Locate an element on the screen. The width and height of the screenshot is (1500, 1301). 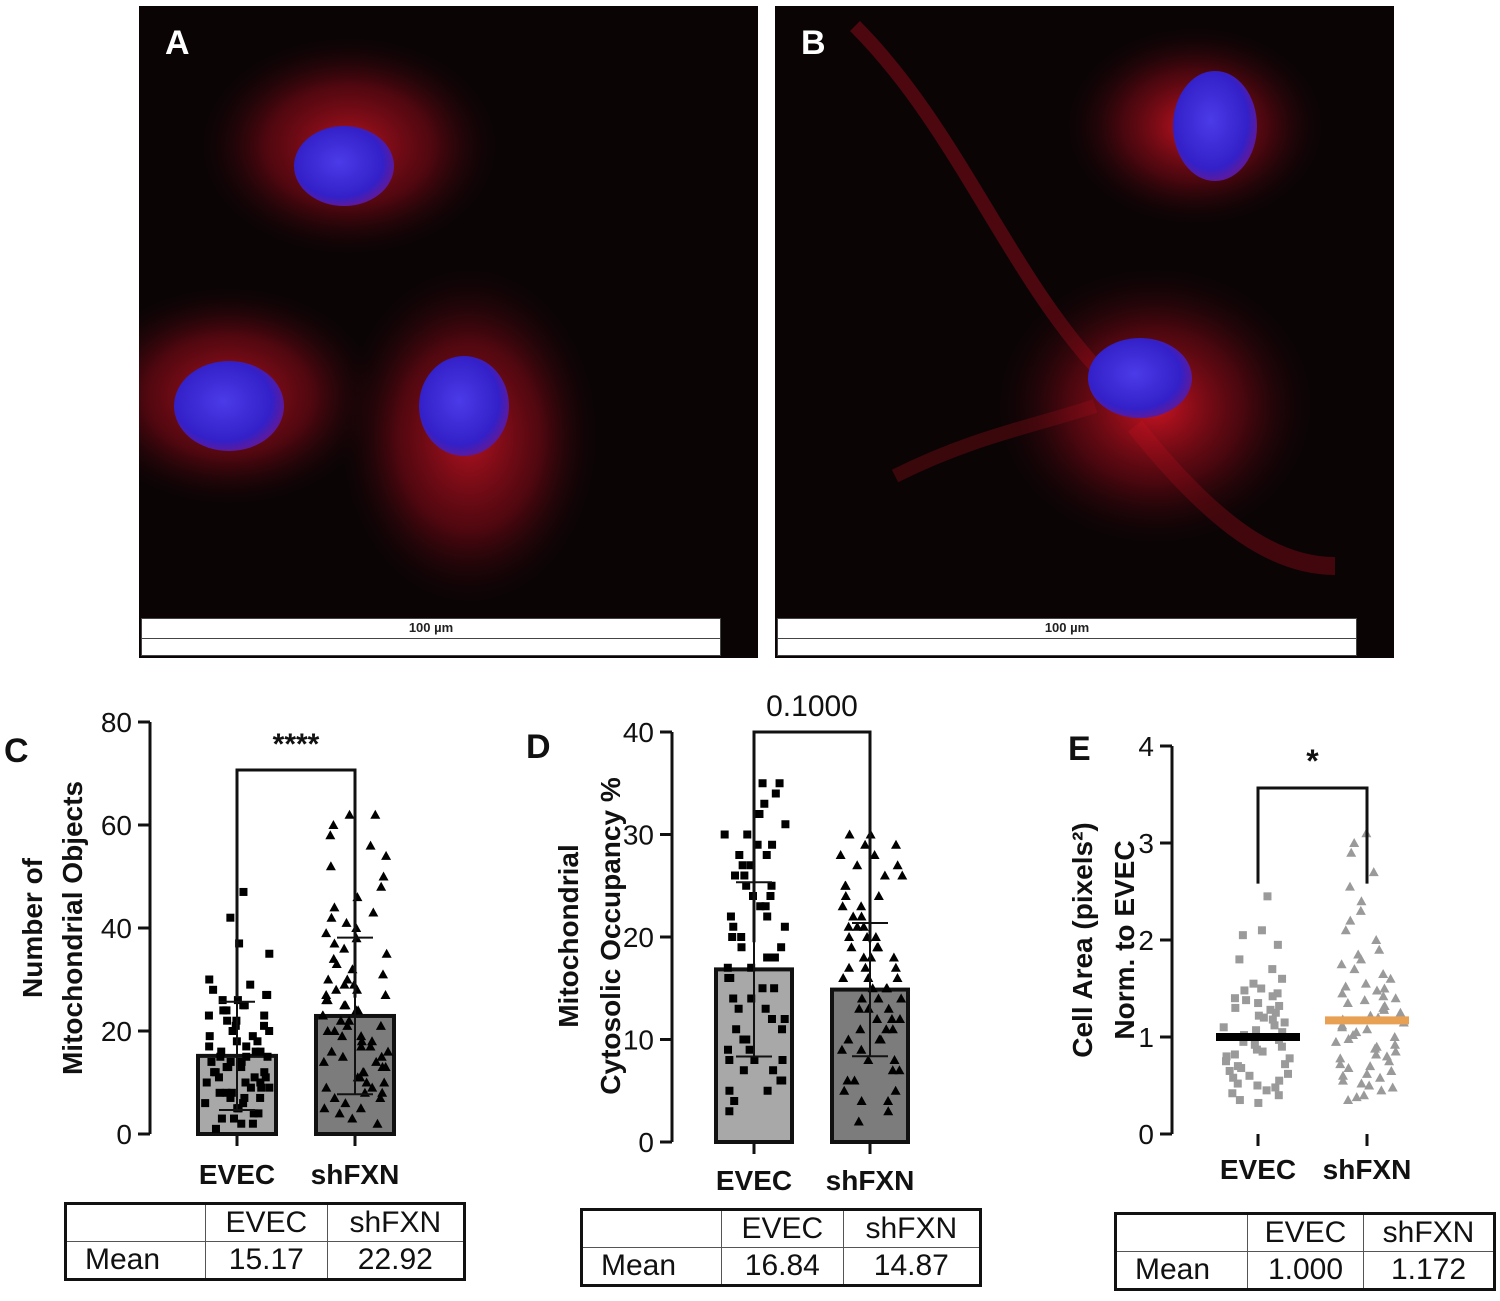
significance-label: **** is located at coordinates (296, 744).